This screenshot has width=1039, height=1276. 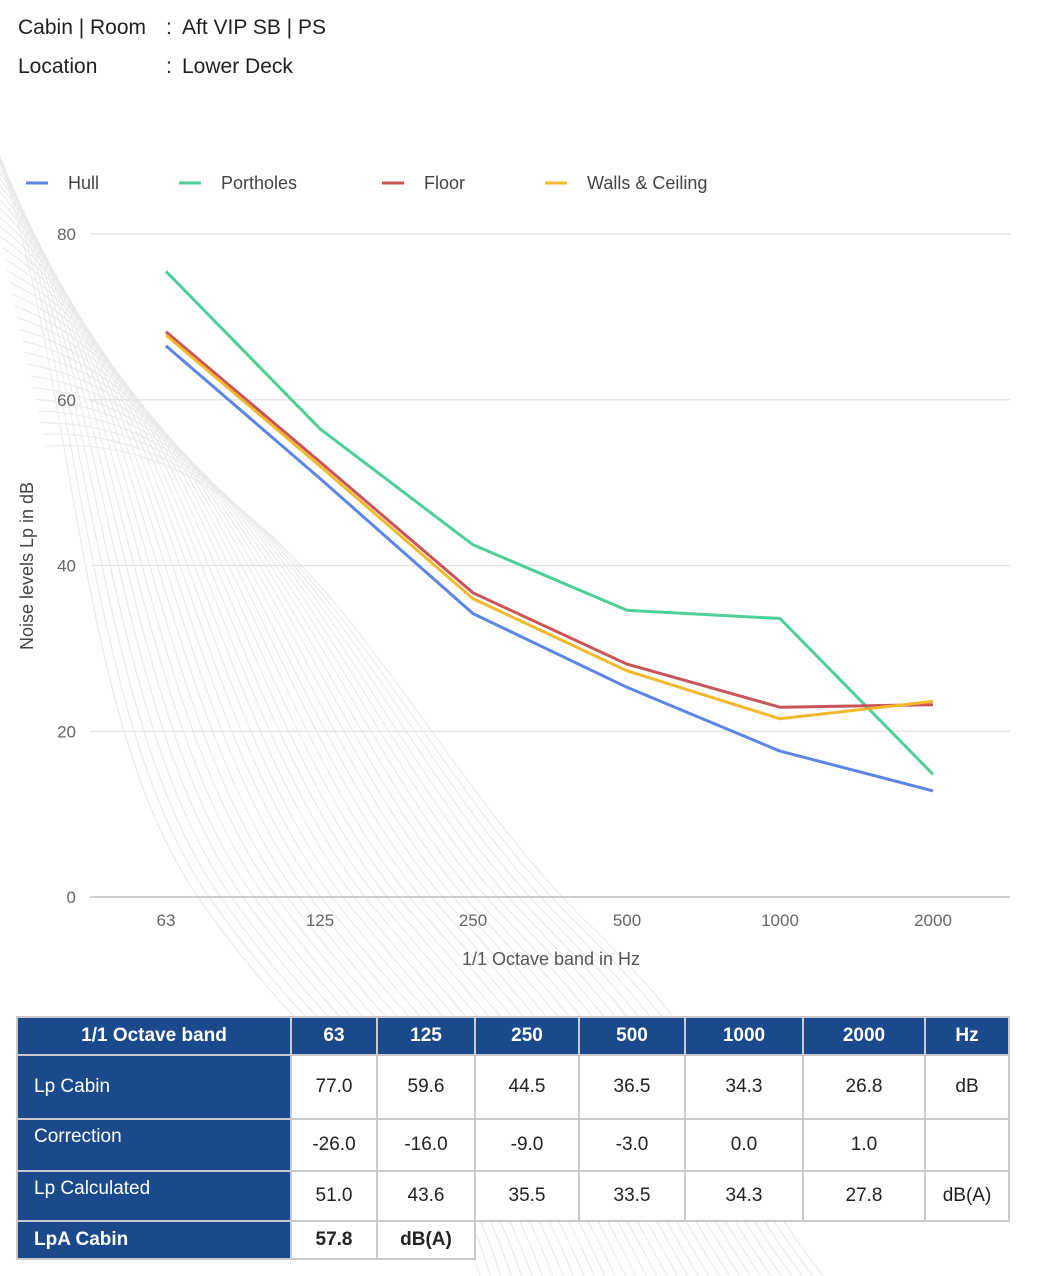 What do you see at coordinates (933, 920) in the screenshot?
I see `x-tick-label: 2000` at bounding box center [933, 920].